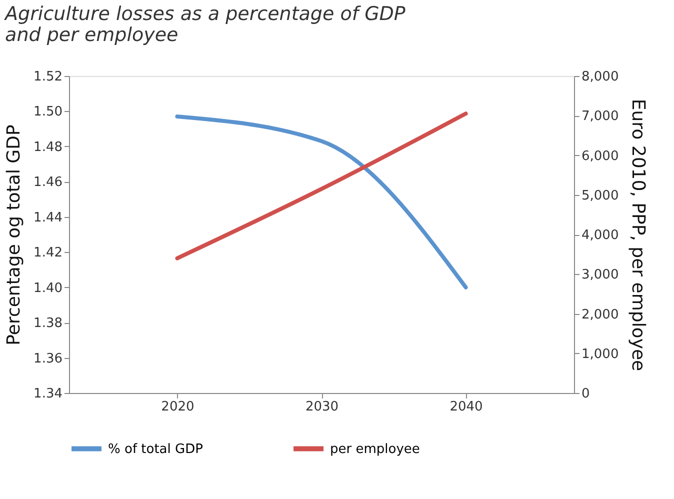 This screenshot has height=499, width=674. What do you see at coordinates (322, 407) in the screenshot?
I see `x-tick-label: 2030` at bounding box center [322, 407].